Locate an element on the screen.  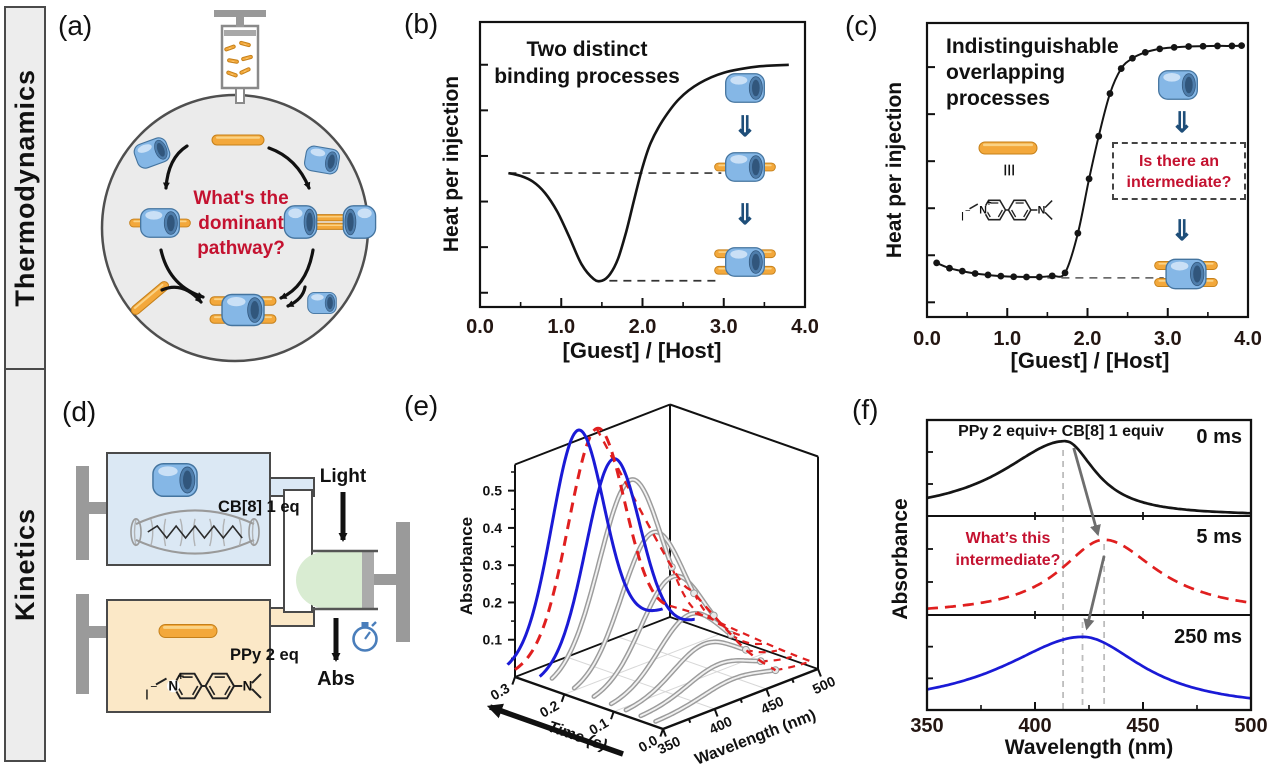
x-tick-label: 500 is located at coordinates (1250, 726).